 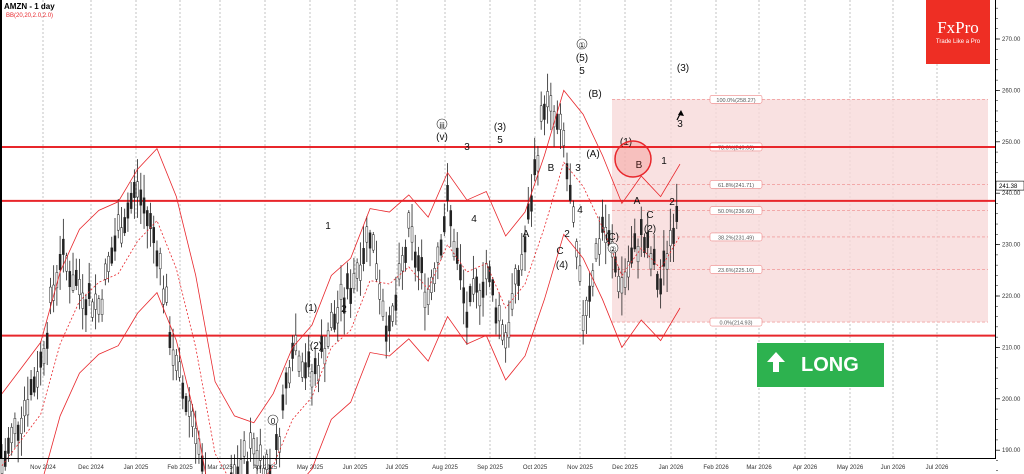 I want to click on x-tick-label: Oct 2025, so click(x=535, y=468).